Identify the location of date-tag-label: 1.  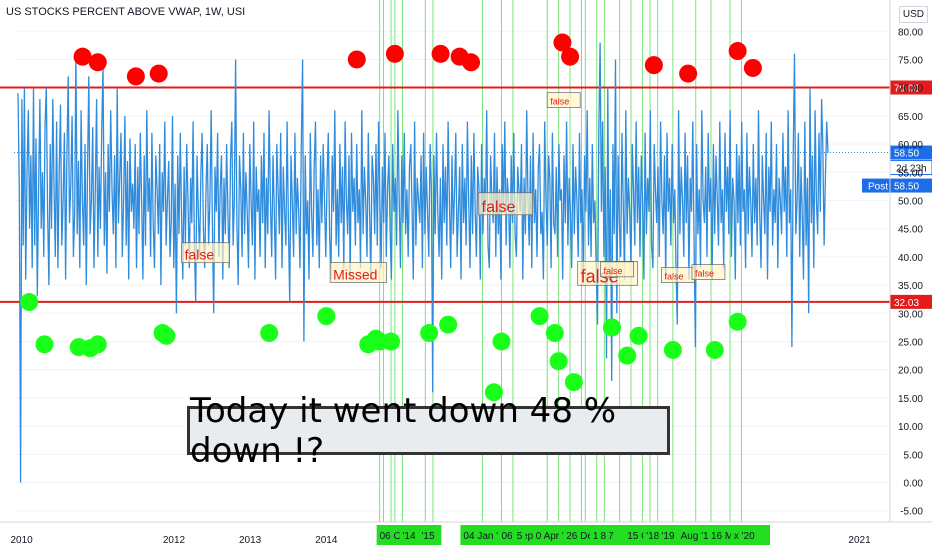
(596, 536).